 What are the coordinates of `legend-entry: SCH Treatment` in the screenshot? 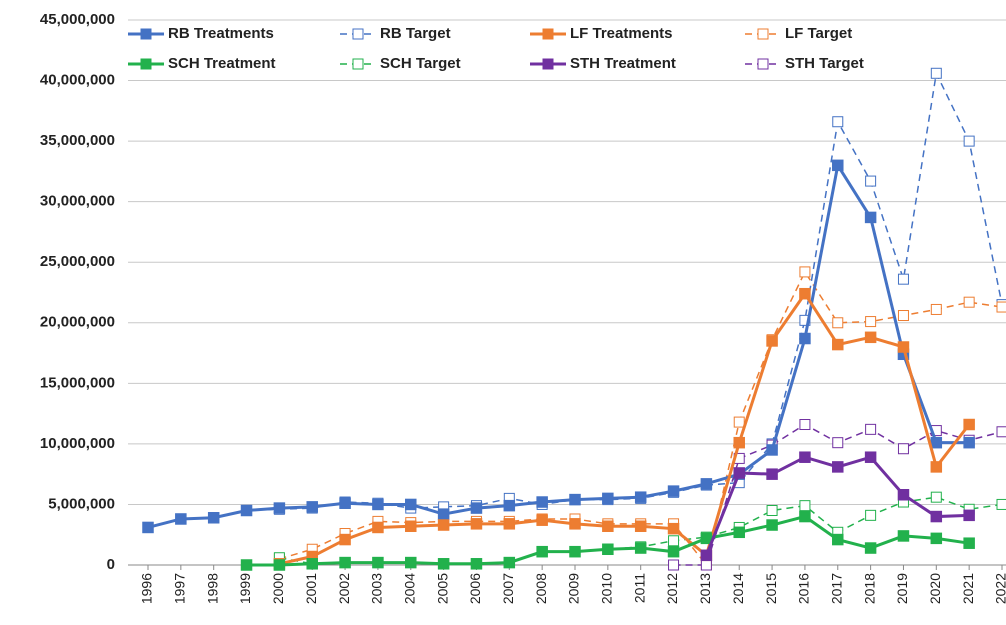 It's located at (202, 63).